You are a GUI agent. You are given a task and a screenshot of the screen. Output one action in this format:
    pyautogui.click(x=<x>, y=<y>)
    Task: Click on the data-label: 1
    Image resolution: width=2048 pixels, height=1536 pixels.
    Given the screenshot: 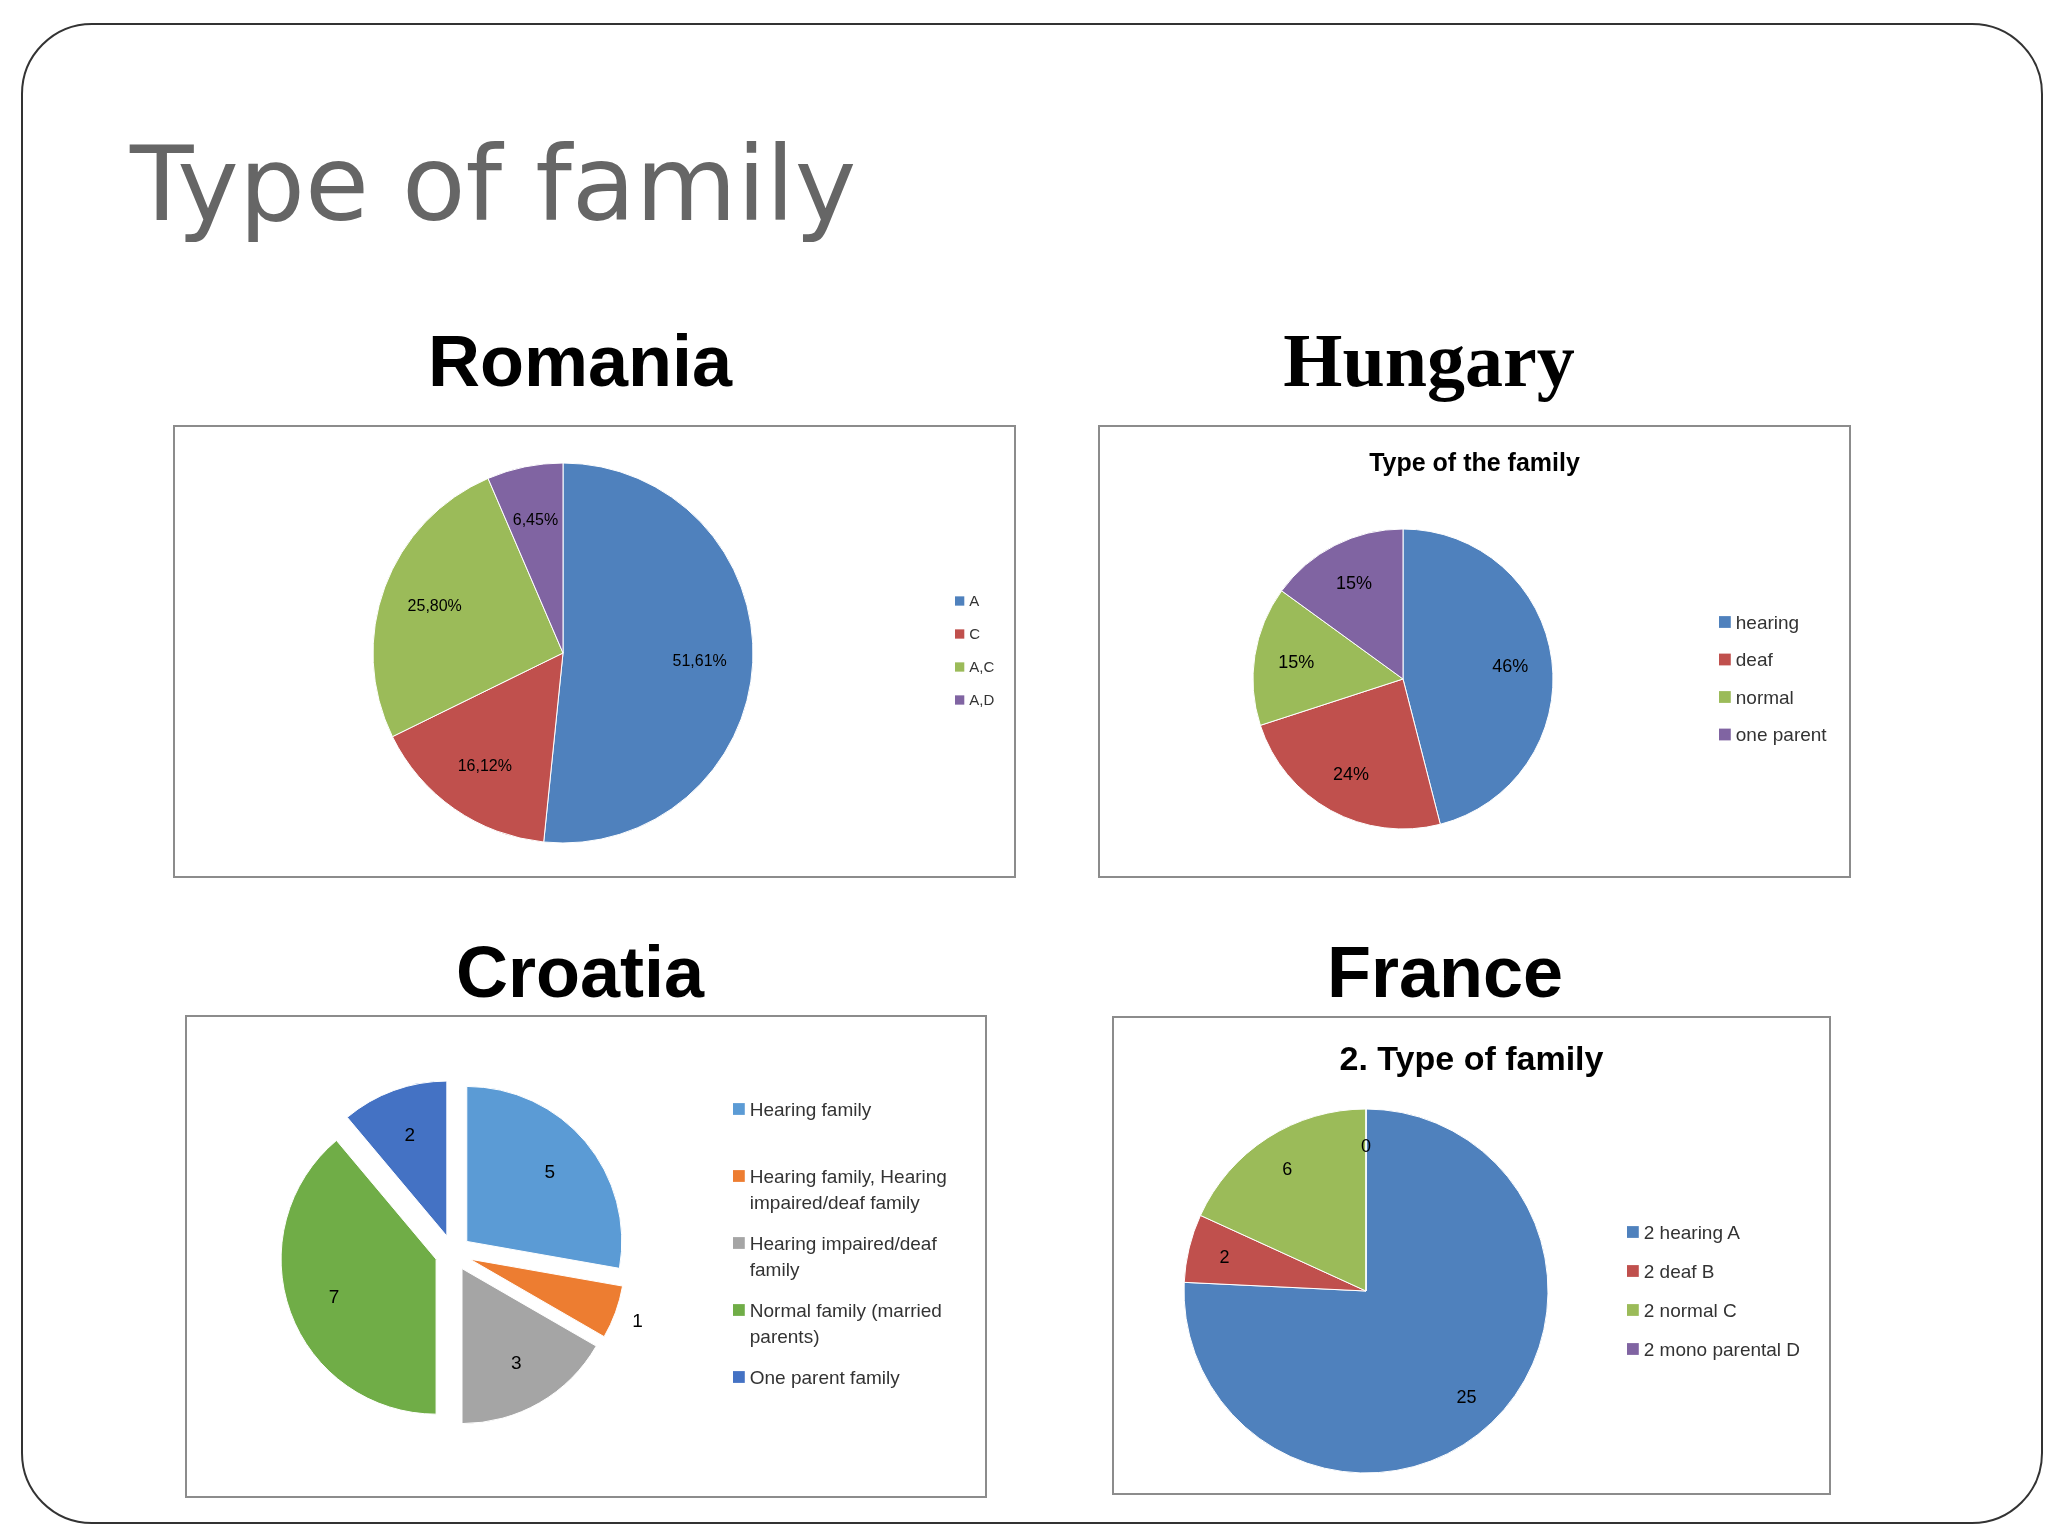 What is the action you would take?
    pyautogui.click(x=637, y=1320)
    